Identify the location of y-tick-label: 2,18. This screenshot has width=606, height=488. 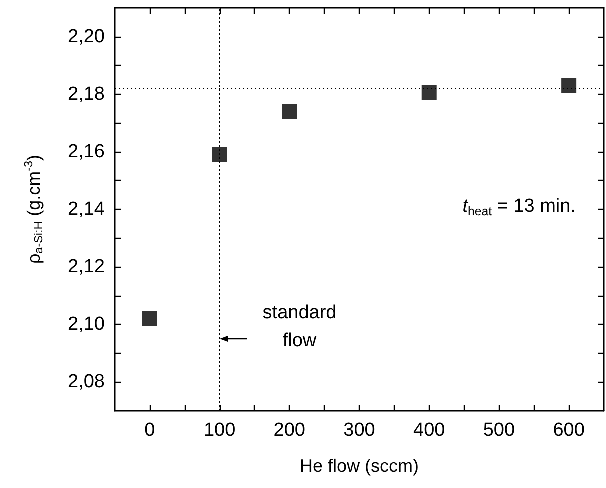
(86, 94).